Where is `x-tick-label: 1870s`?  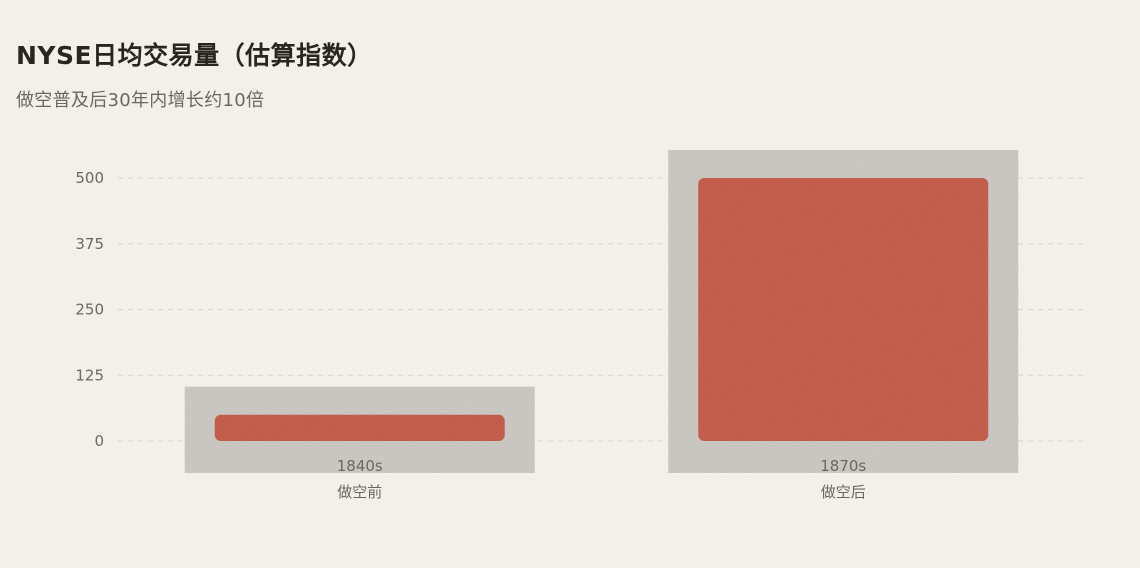
x-tick-label: 1870s is located at coordinates (843, 466).